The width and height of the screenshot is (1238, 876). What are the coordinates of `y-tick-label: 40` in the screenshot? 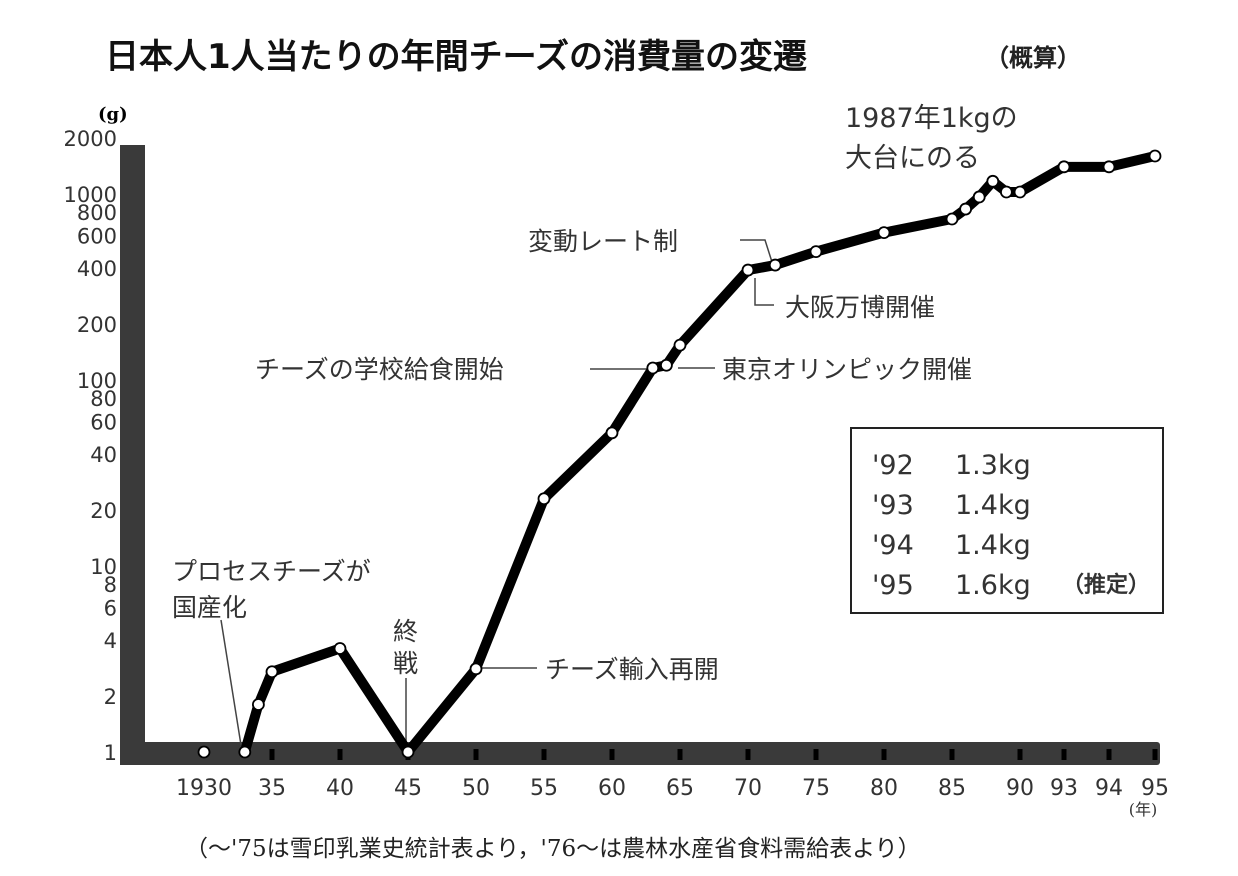 It's located at (103, 455).